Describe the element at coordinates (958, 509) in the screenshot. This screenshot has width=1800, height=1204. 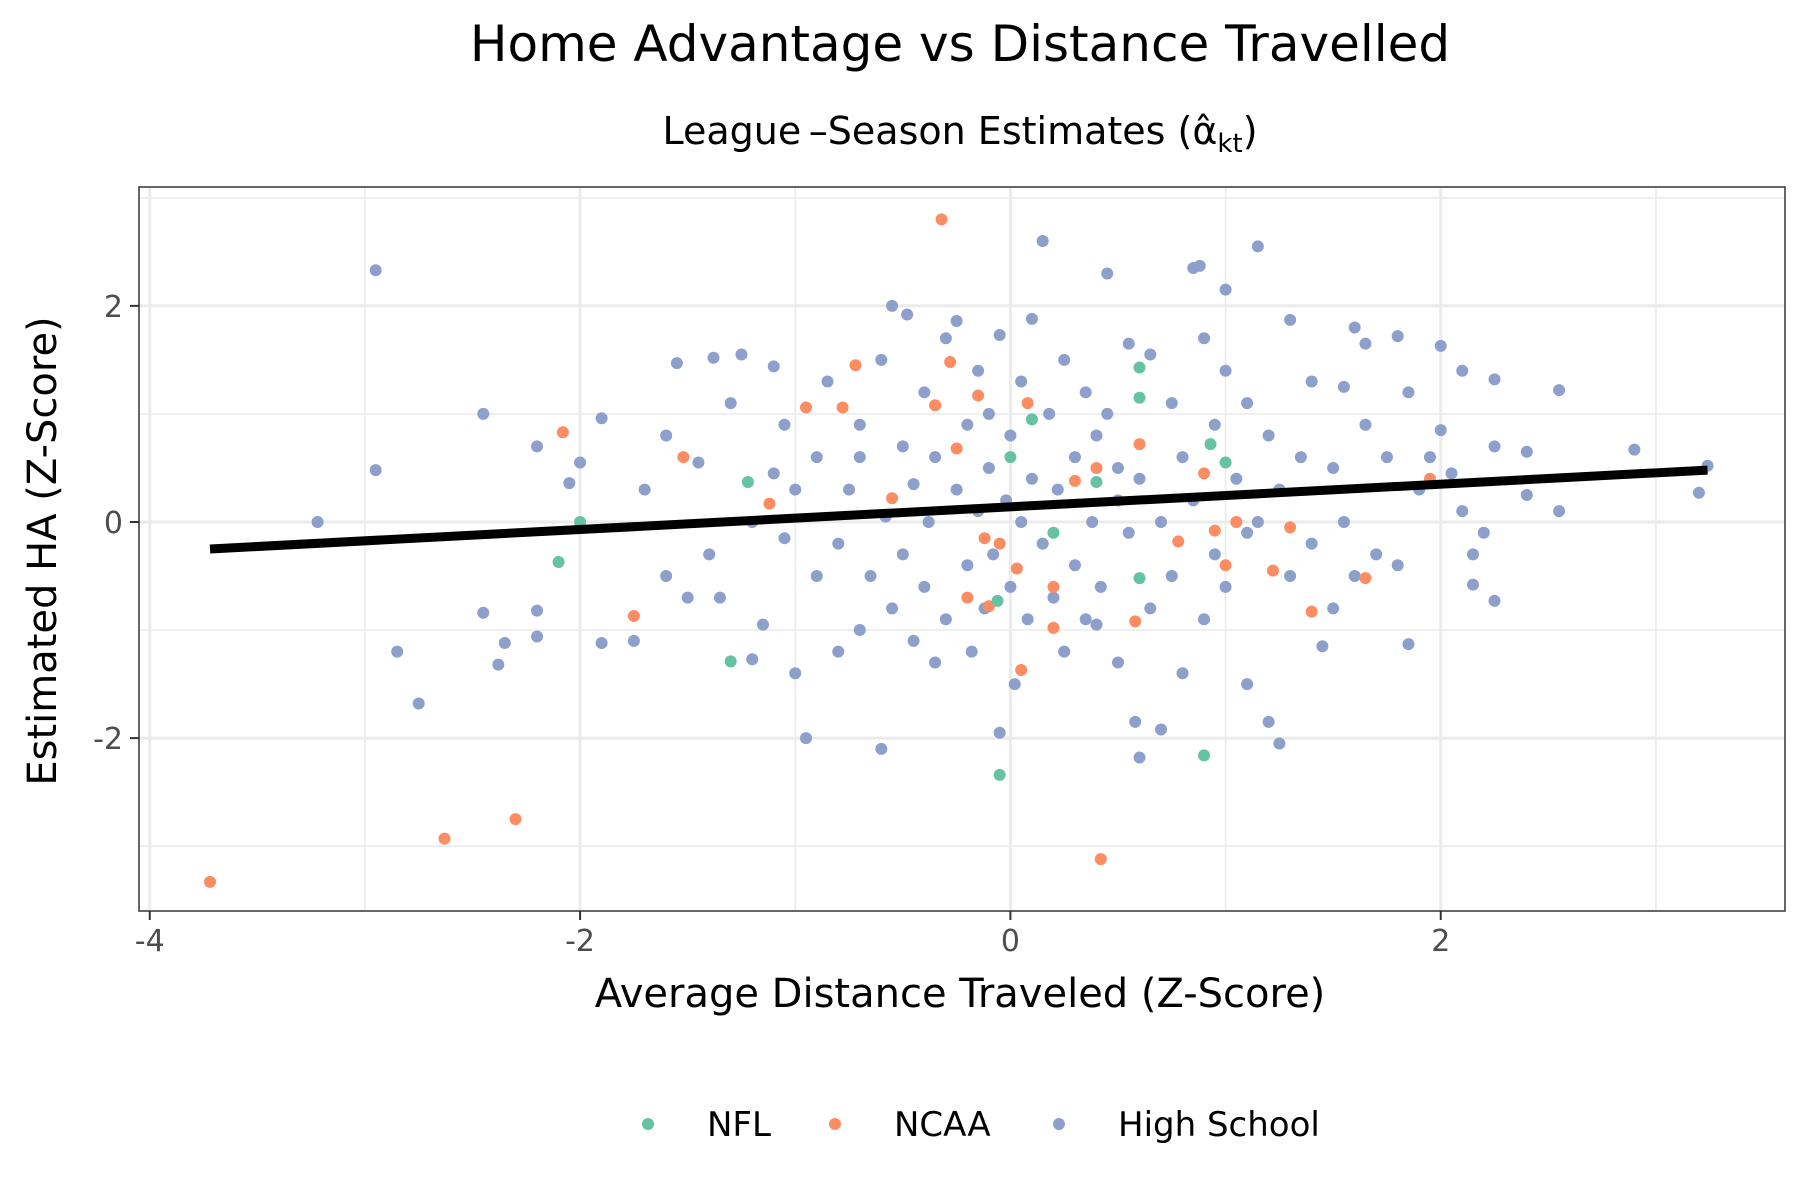
I see `trend-line` at that location.